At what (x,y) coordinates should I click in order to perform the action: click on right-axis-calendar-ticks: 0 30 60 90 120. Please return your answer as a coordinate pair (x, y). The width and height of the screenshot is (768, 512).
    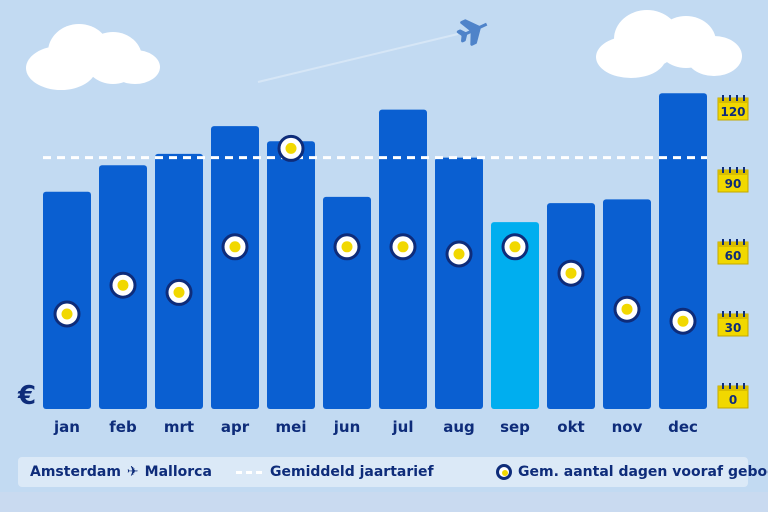
    Looking at the image, I should click on (733, 252).